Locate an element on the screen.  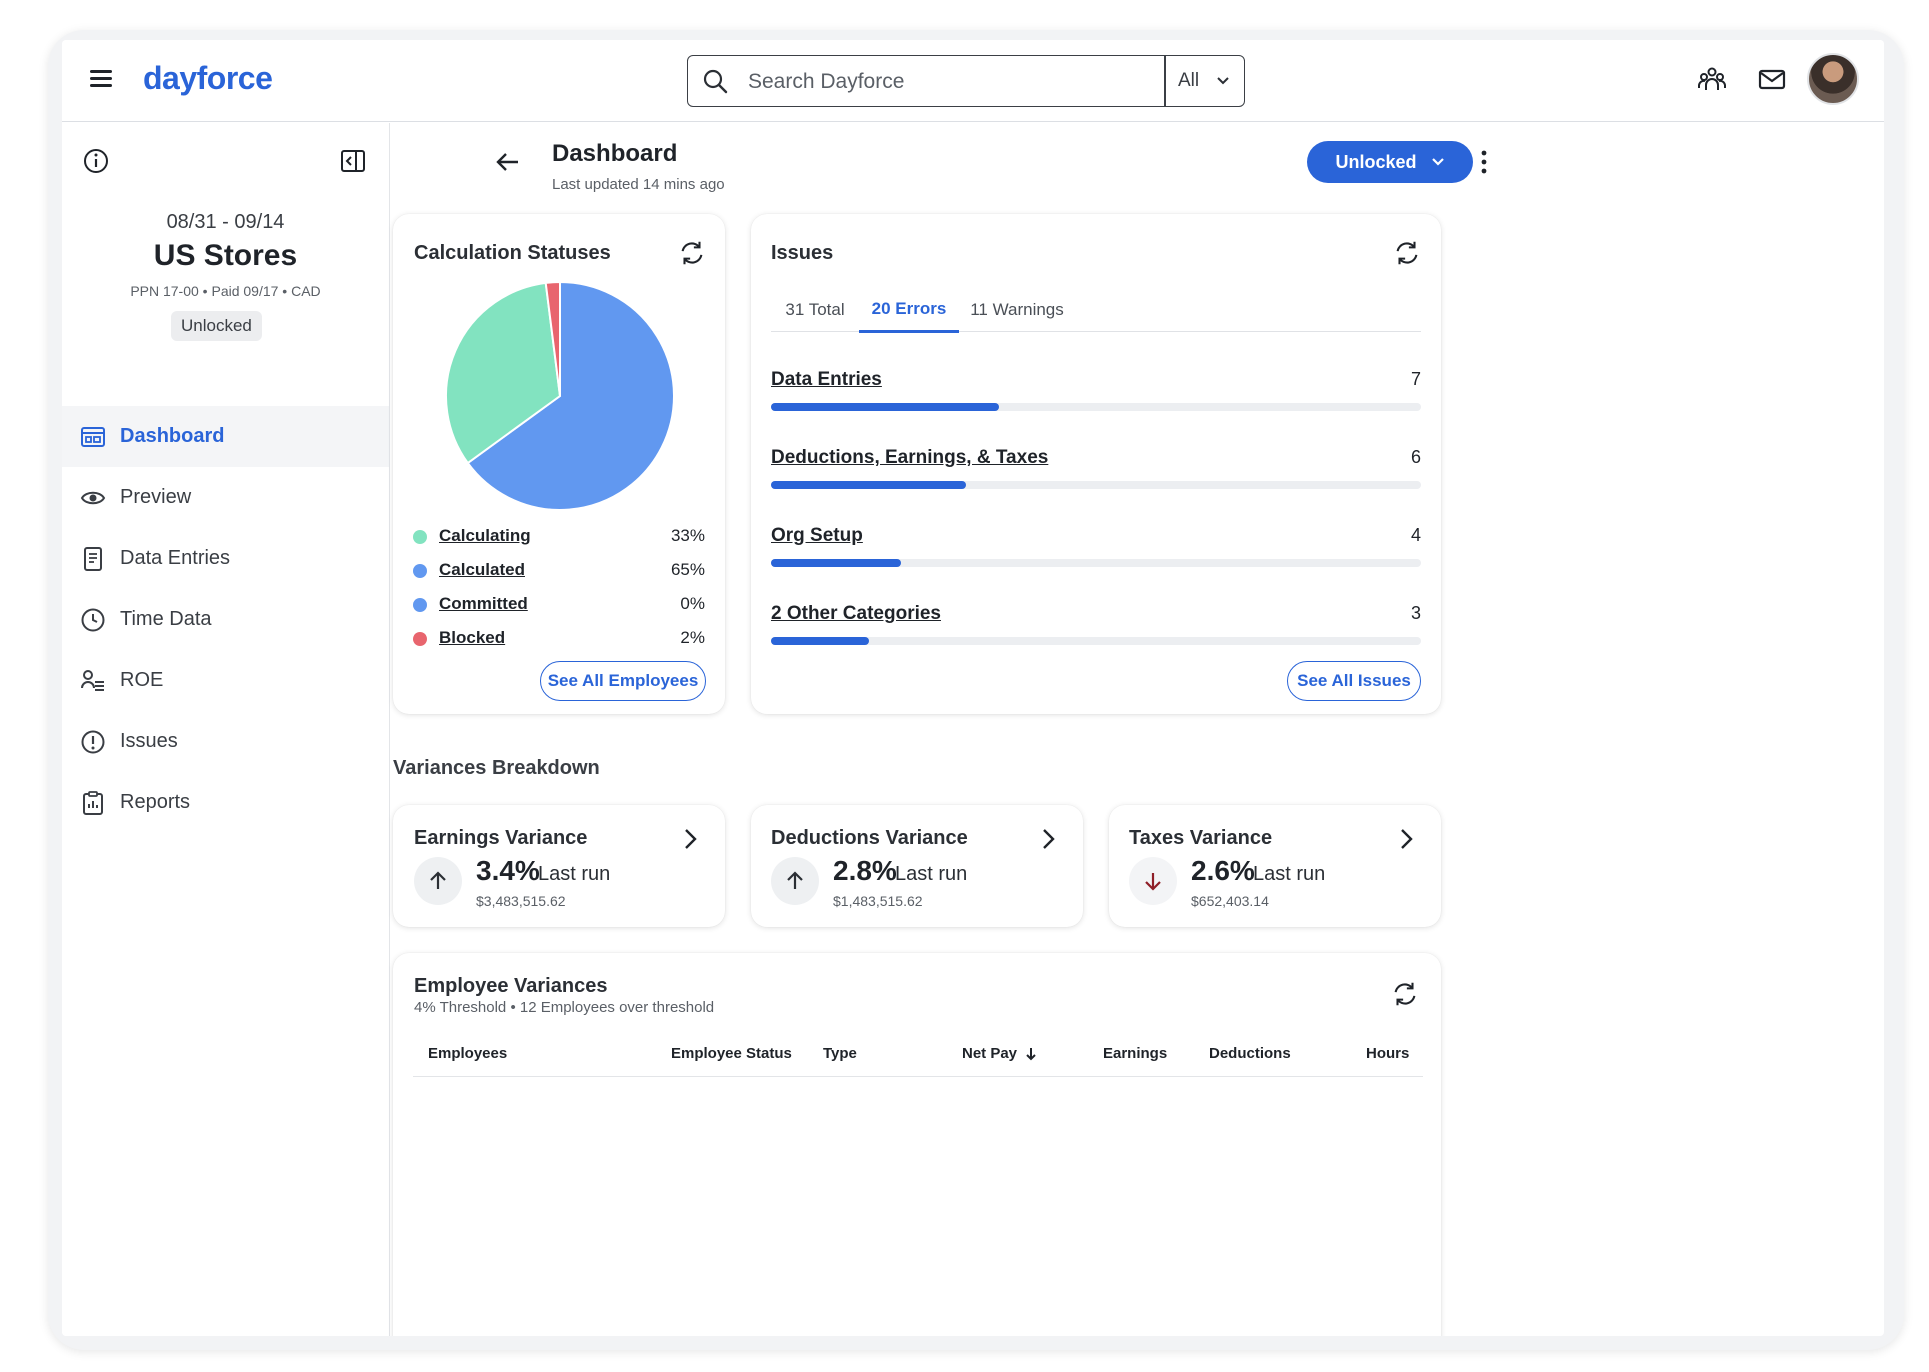
legend-value: 33% is located at coordinates (687, 535).